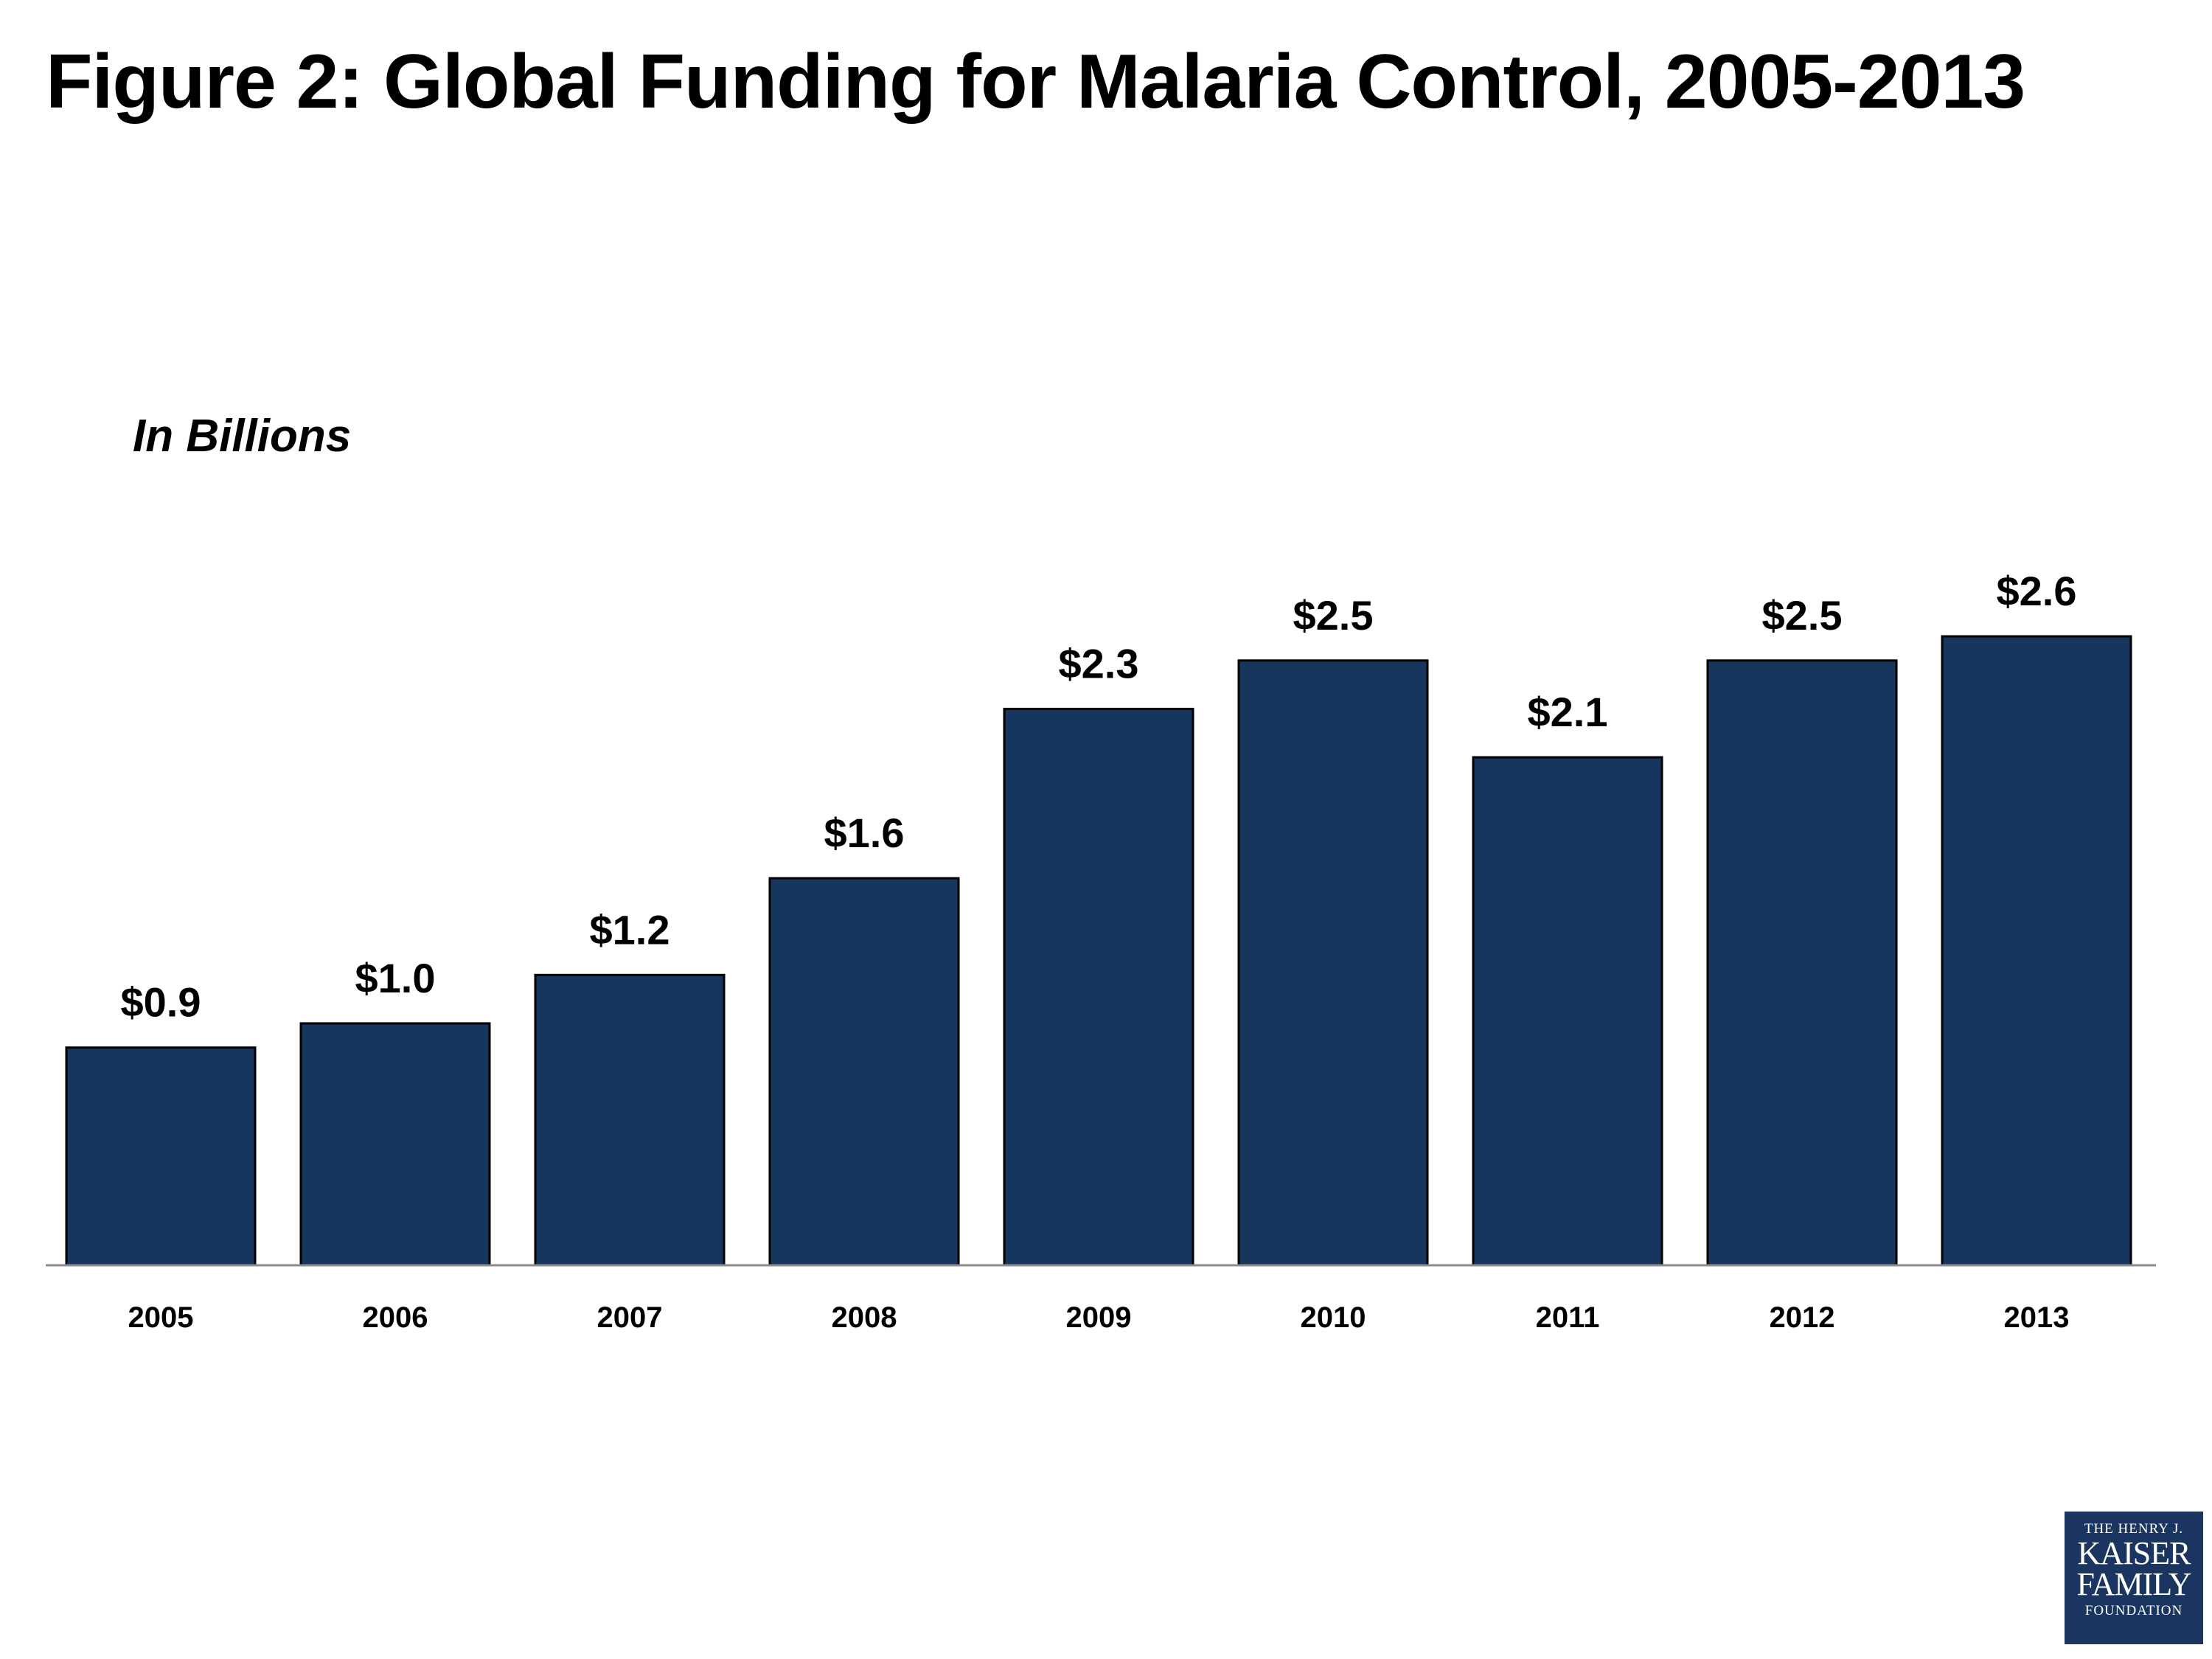 The height and width of the screenshot is (1659, 2212). What do you see at coordinates (2037, 1317) in the screenshot?
I see `x-tick-2013: 2013` at bounding box center [2037, 1317].